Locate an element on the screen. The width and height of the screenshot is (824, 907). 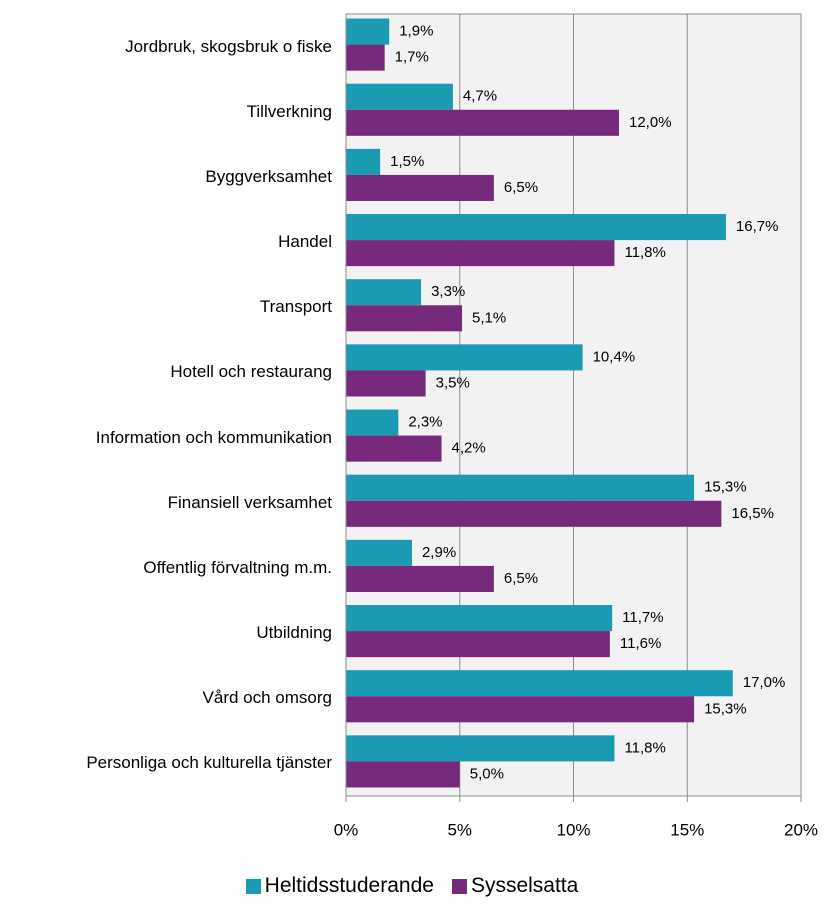
category-label: Finansiell verksamhet is located at coordinates (249, 502).